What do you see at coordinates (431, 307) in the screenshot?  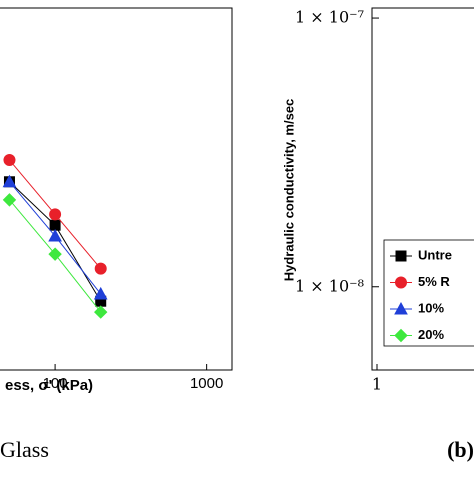 I see `legend-label: 10%` at bounding box center [431, 307].